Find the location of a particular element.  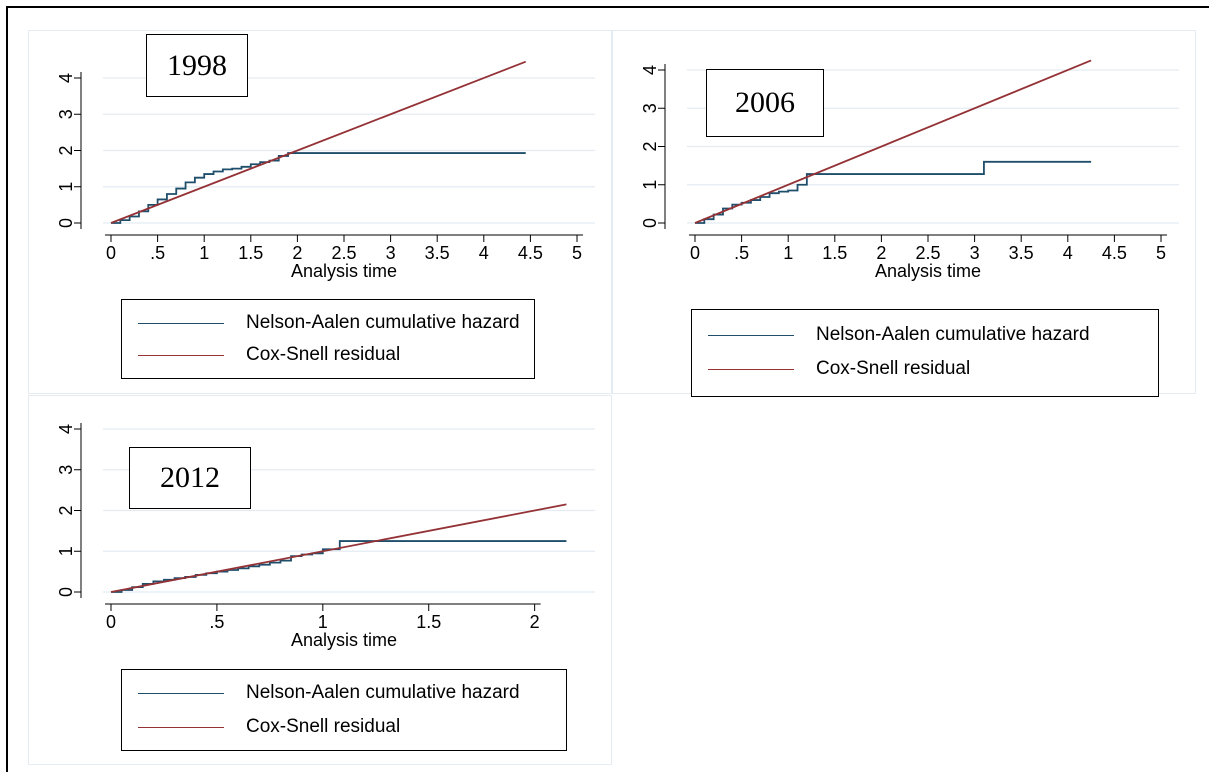

chart-2006: 0 1 2 3 4 0 .5 1 1.5 2 2.5 3 3.5 4 4.5 5 Analysis time is located at coordinates (909, 170).